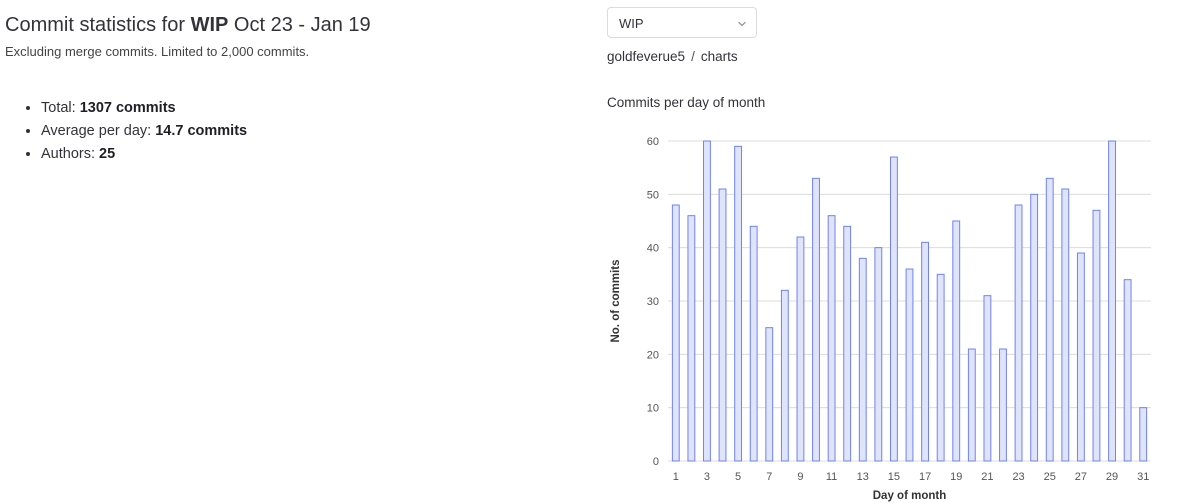 This screenshot has height=503, width=1200. Describe the element at coordinates (127, 108) in the screenshot. I see `stat-total-value: 1307 commits` at that location.